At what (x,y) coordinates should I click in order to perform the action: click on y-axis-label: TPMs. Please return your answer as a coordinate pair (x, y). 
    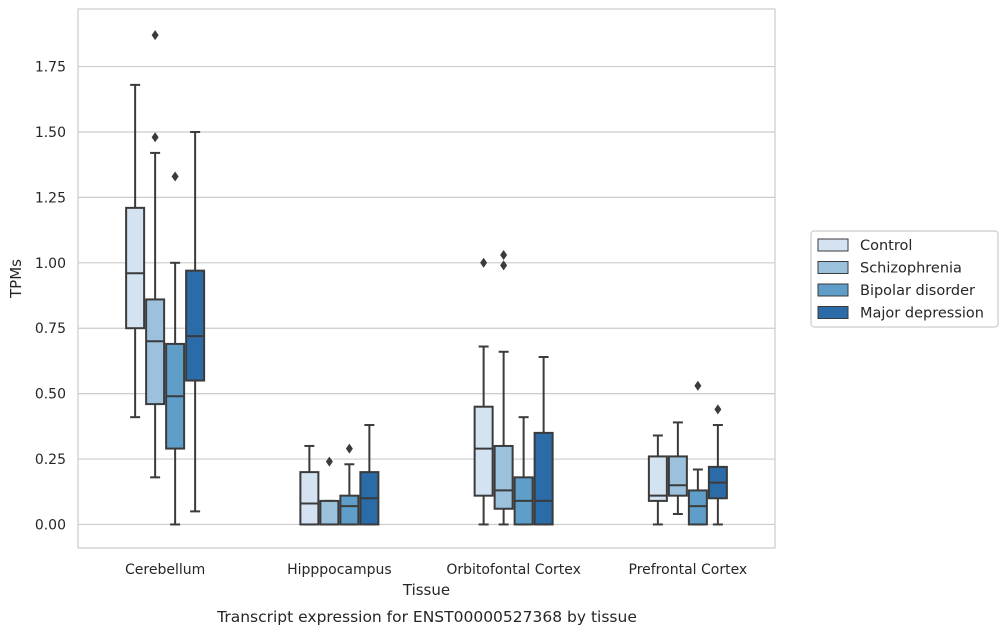
    Looking at the image, I should click on (16, 279).